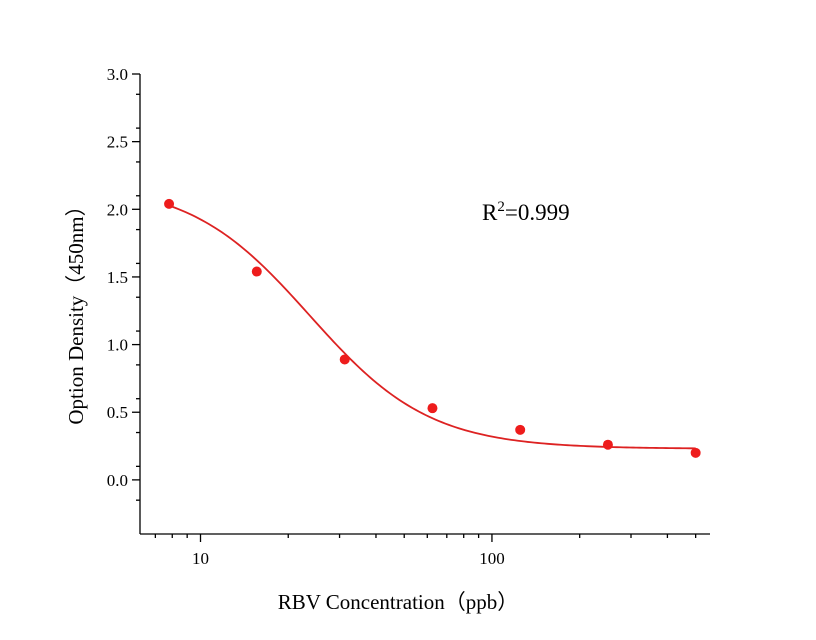 Image resolution: width=816 pixels, height=640 pixels. I want to click on x-axis-title: RBV Concentration（ppb）, so click(398, 602).